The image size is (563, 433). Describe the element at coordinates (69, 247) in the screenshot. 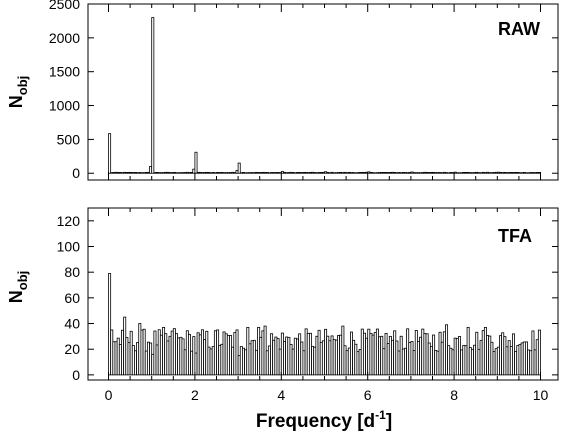

I see `y-tick-label: 100` at that location.